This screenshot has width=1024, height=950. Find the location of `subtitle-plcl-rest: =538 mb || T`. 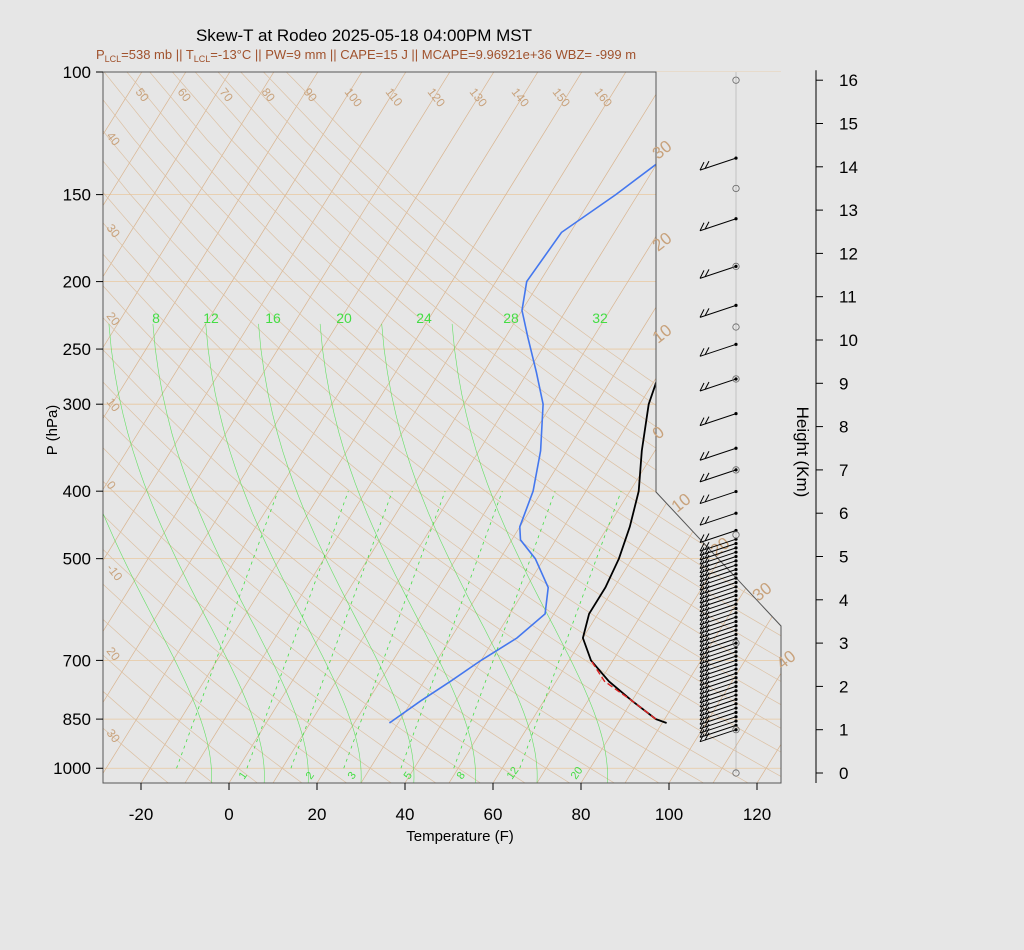

subtitle-plcl-rest: =538 mb || T is located at coordinates (157, 54).